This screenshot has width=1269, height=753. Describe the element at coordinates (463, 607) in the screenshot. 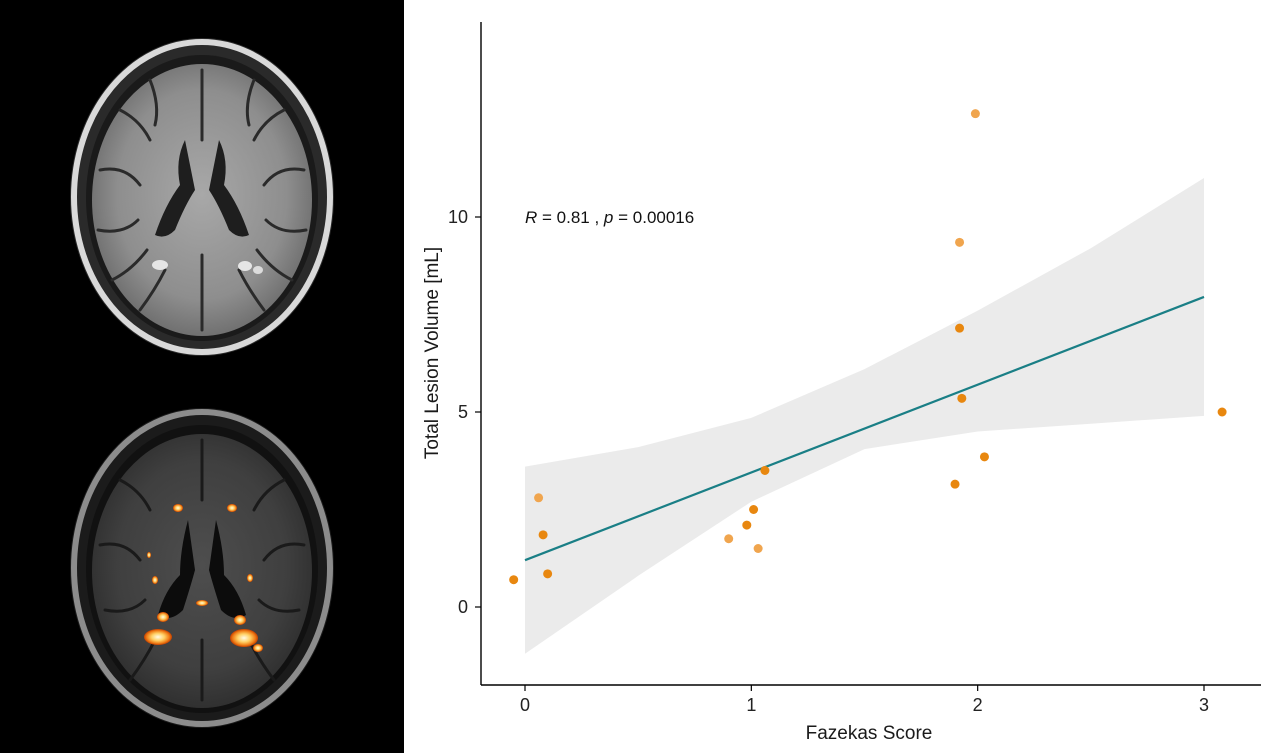

I see `y-tick-label: 0` at that location.